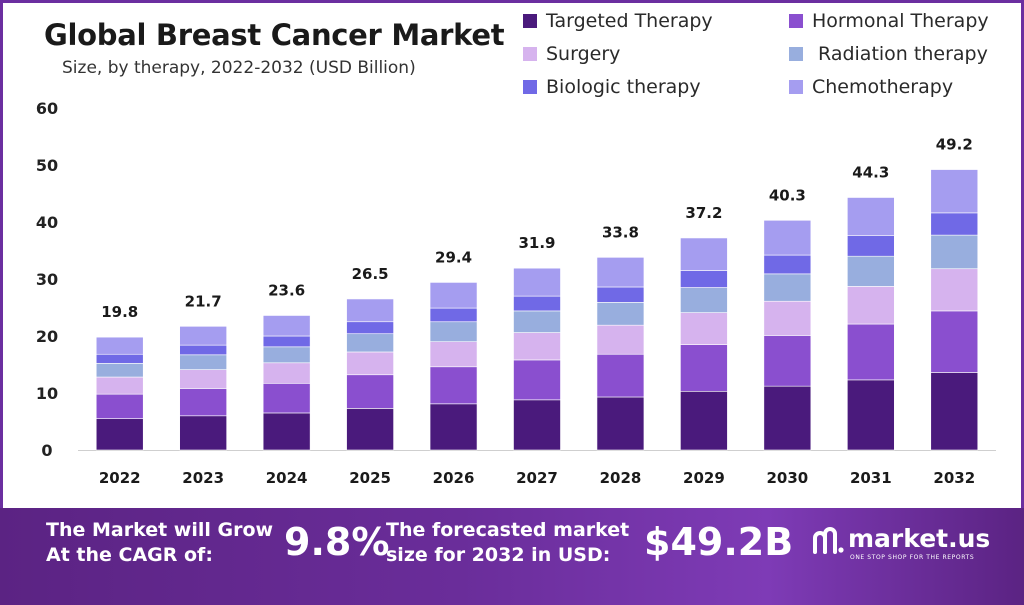  I want to click on bar-total-label: 29.4, so click(453, 257).